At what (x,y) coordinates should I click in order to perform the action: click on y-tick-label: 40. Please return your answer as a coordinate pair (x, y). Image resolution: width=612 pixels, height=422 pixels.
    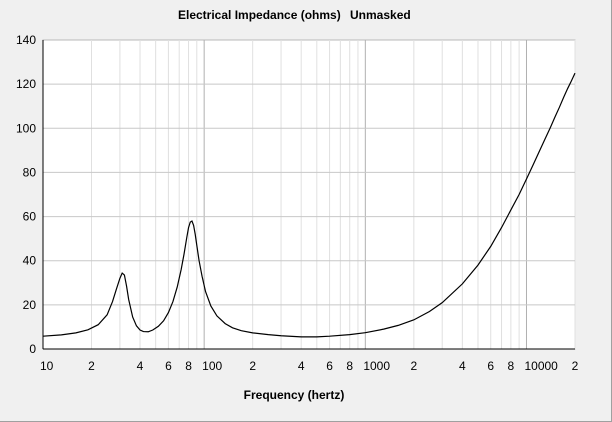
    Looking at the image, I should click on (30, 261).